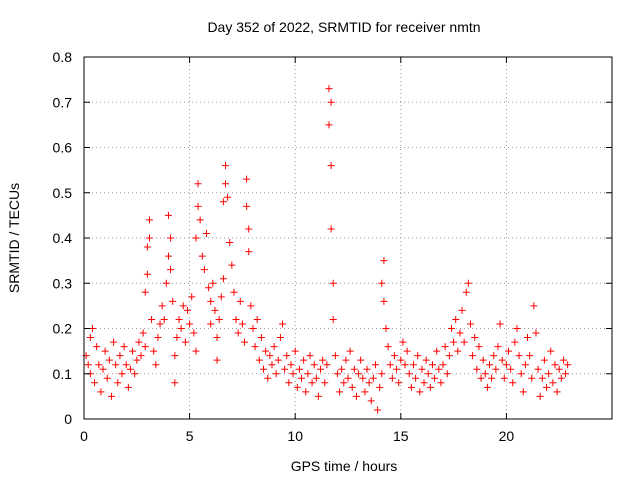 Image resolution: width=640 pixels, height=480 pixels. I want to click on y-tick-label: 0.8, so click(63, 57).